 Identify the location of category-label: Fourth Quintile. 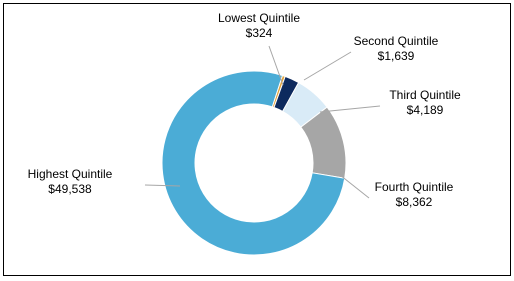
(414, 187).